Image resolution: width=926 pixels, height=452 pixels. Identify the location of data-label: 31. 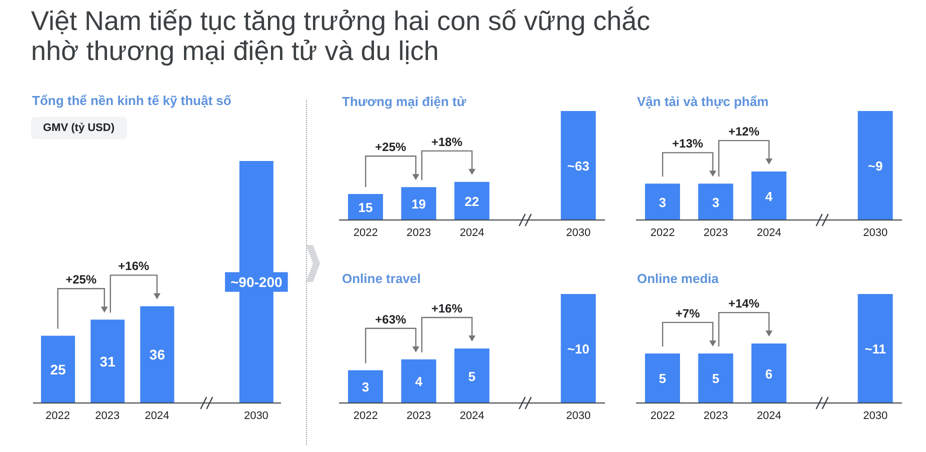
(108, 361).